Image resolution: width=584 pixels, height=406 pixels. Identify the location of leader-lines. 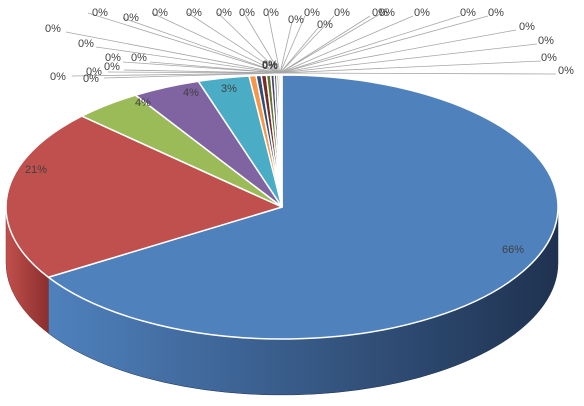
(311, 45).